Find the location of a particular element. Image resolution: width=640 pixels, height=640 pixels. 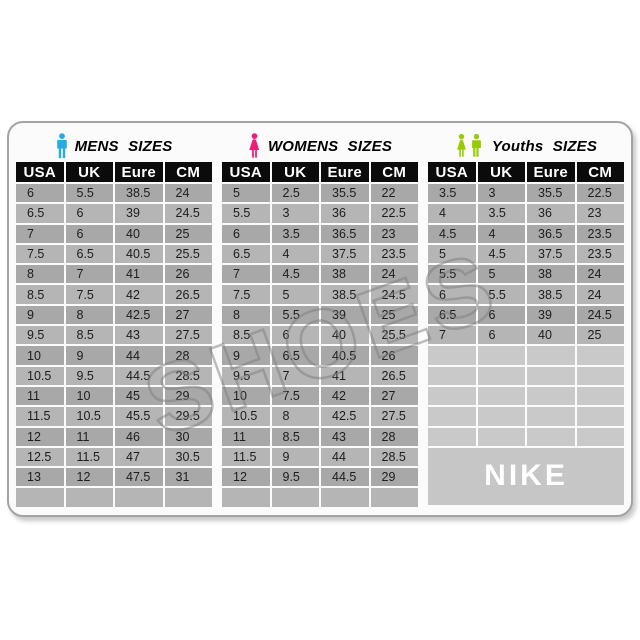

column-header: Eure is located at coordinates (139, 172).